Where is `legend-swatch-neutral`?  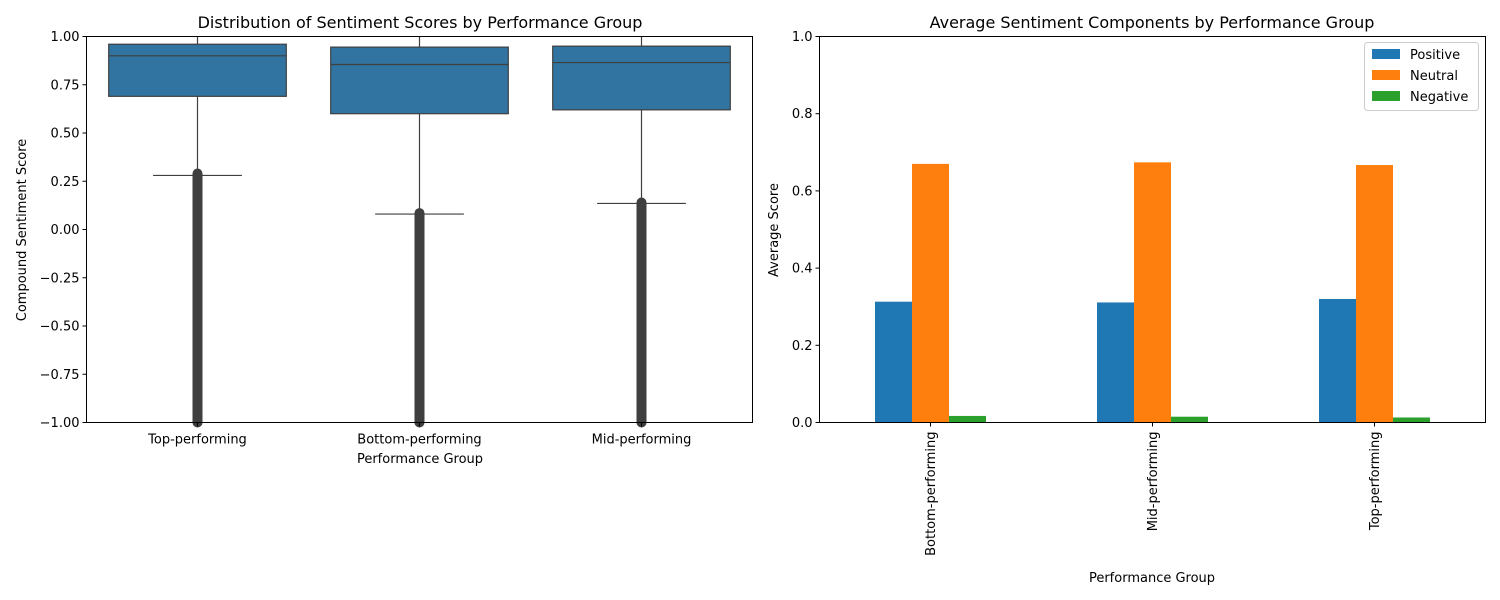 legend-swatch-neutral is located at coordinates (1386, 75).